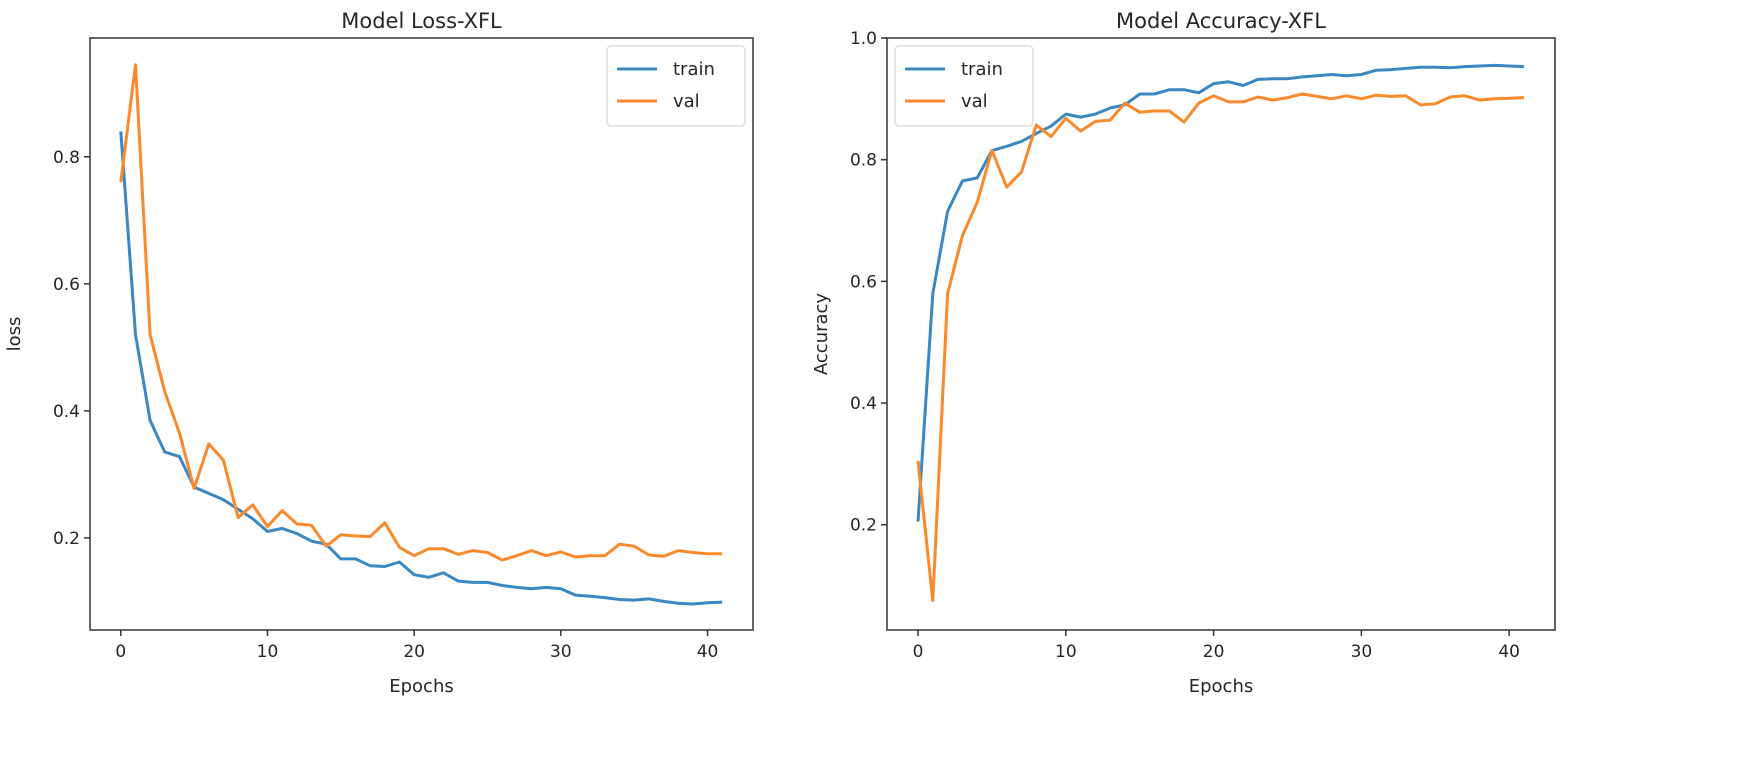 The width and height of the screenshot is (1750, 783). Describe the element at coordinates (14, 334) in the screenshot. I see `y-axis-label: loss` at that location.